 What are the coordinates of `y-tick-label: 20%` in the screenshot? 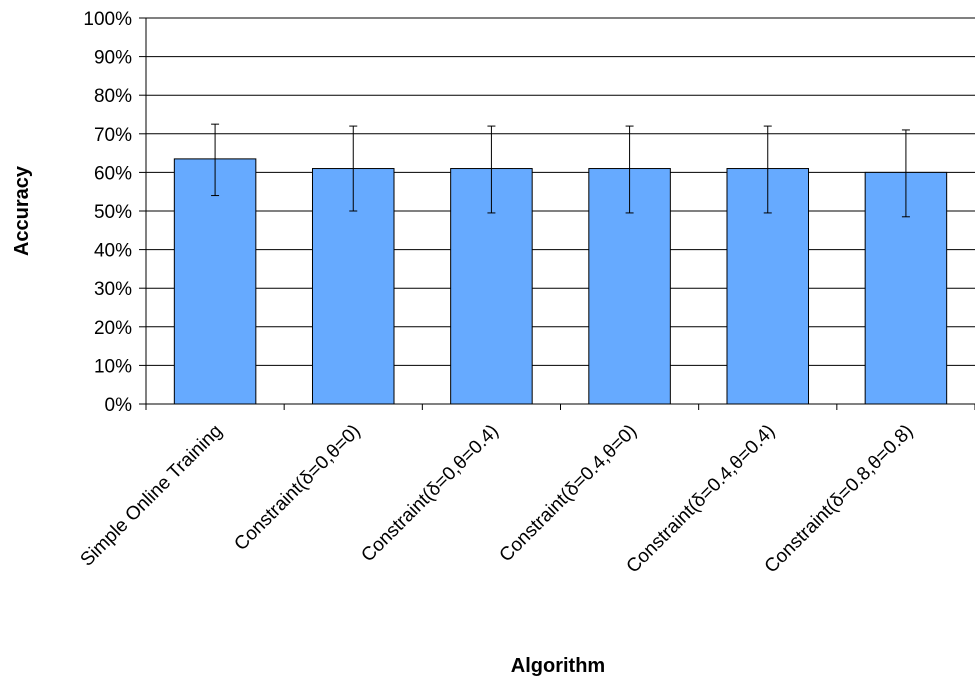 It's located at (113, 328).